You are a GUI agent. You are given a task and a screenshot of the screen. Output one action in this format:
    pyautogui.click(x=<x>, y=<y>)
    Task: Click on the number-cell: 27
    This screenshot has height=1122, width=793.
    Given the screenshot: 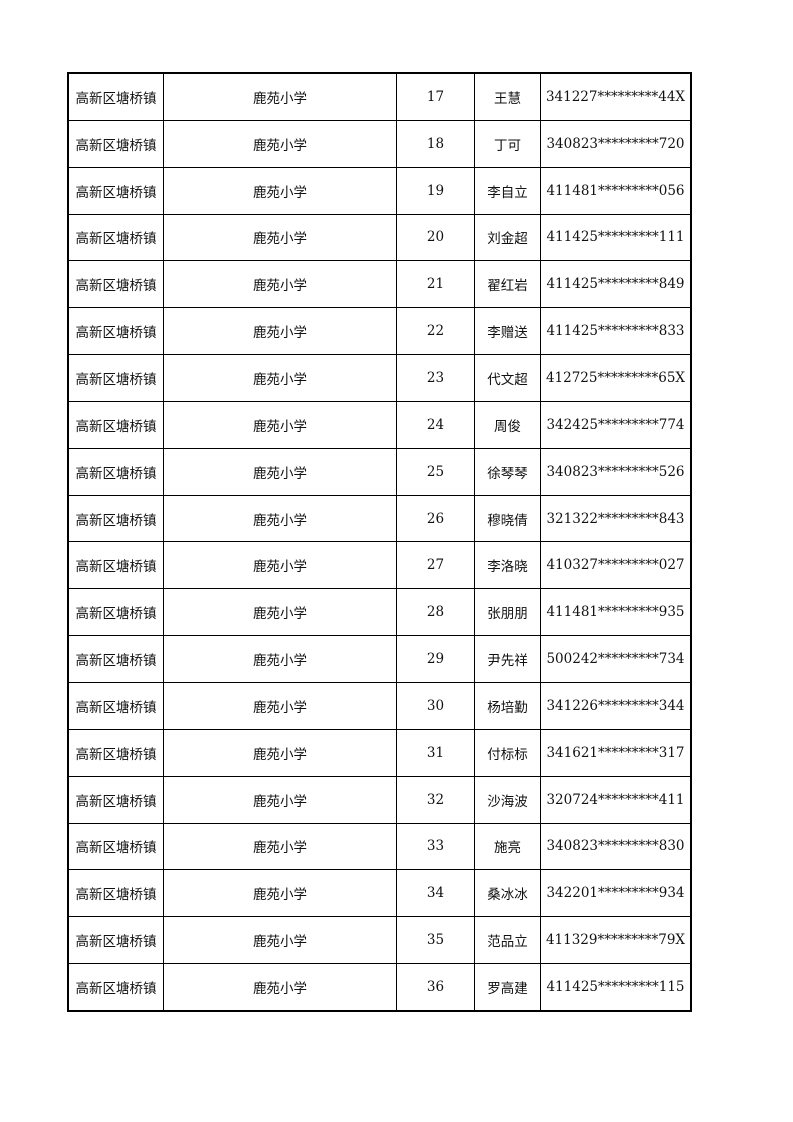 What is the action you would take?
    pyautogui.click(x=435, y=565)
    